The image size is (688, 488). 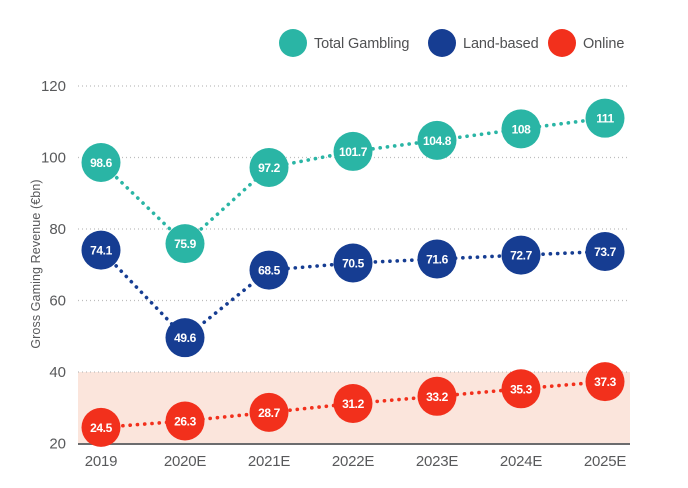 I want to click on data-point-online-2021E, so click(x=269, y=412).